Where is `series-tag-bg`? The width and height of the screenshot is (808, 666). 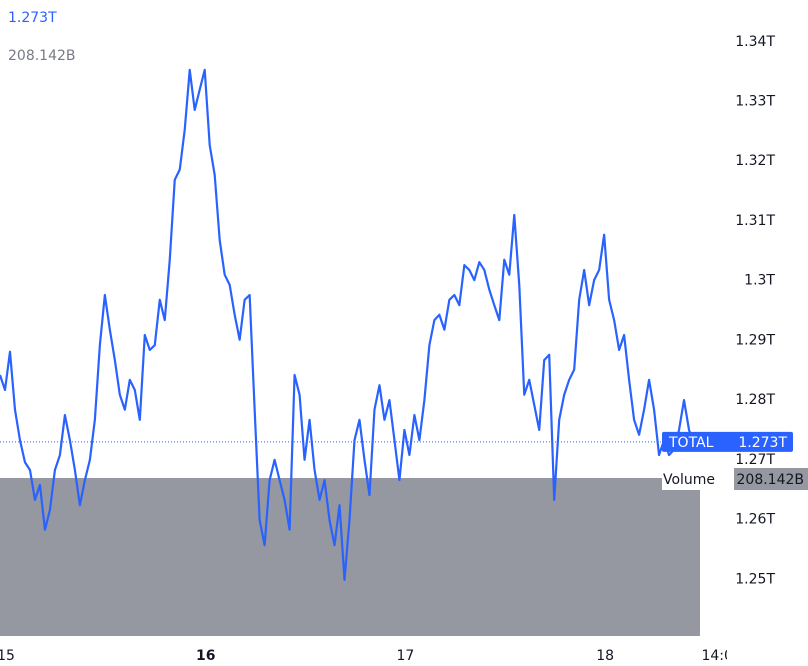 series-tag-bg is located at coordinates (727, 441).